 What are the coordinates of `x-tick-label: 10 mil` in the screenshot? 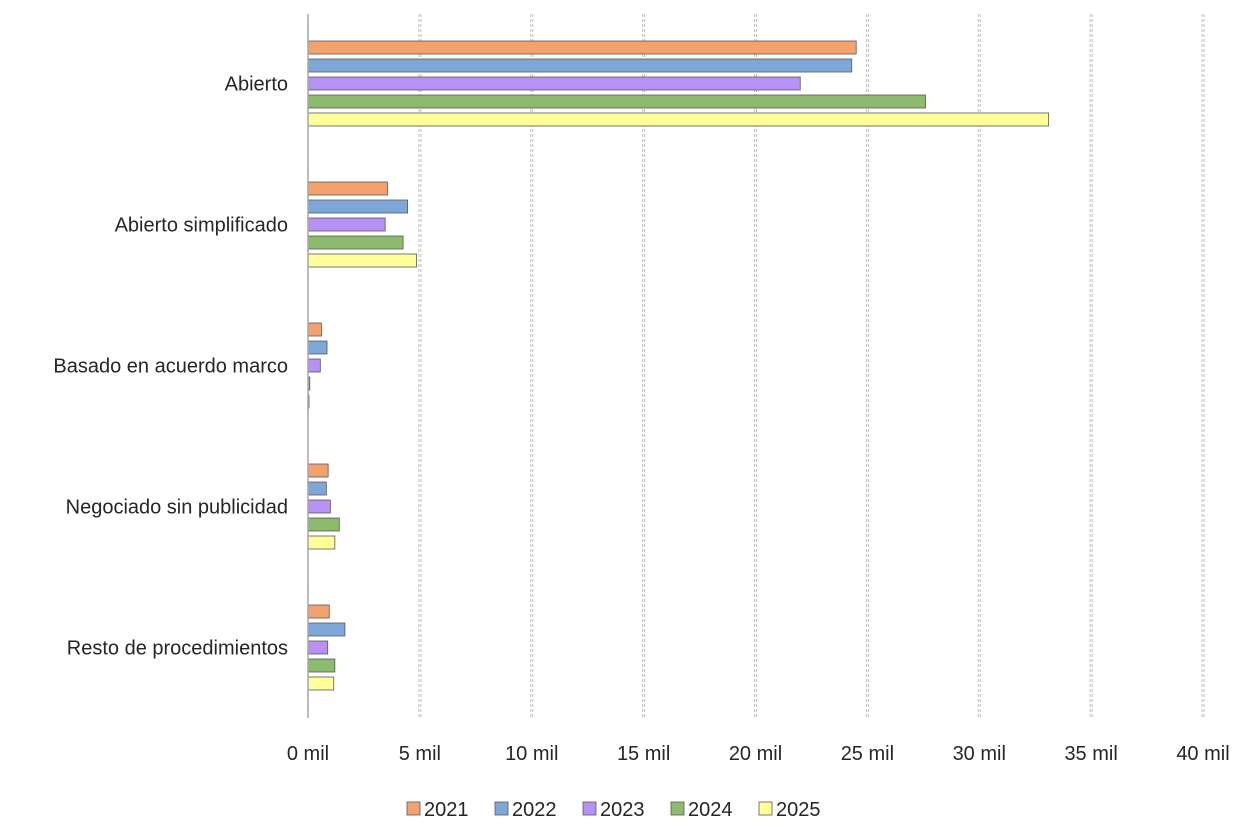 It's located at (531, 754).